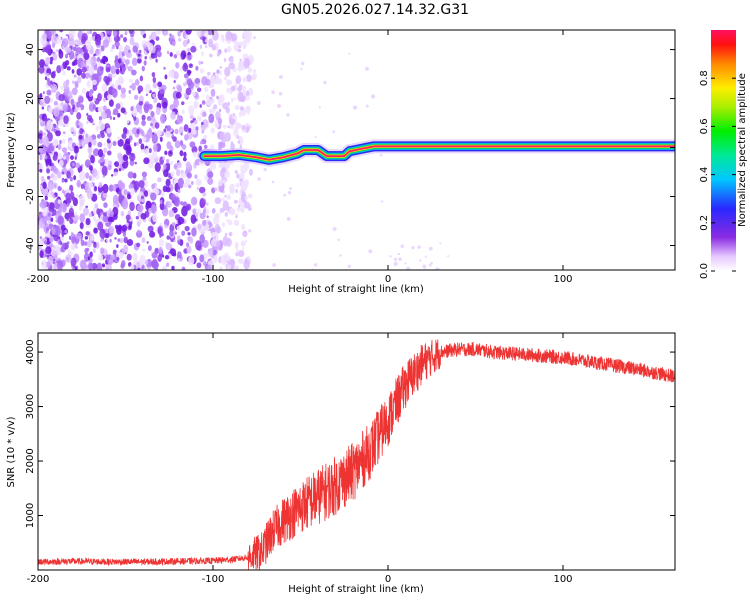  I want to click on snr-xtick-label: 100, so click(562, 579).